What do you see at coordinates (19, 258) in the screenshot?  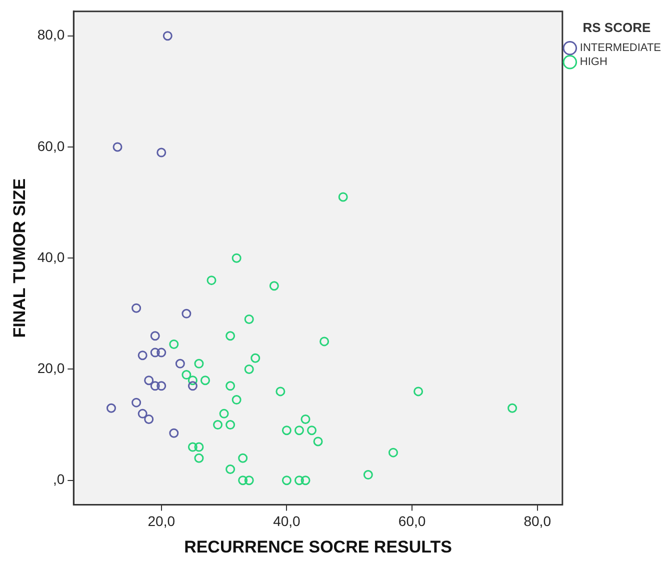 I see `y-axis-title: FINAL TUMOR SIZE` at bounding box center [19, 258].